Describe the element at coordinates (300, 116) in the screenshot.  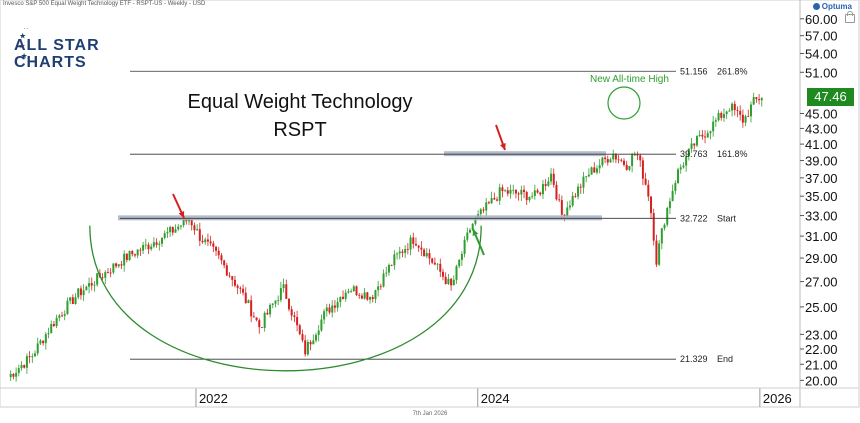
I see `chart-title-block: Equal Weight Technology RSPT` at that location.